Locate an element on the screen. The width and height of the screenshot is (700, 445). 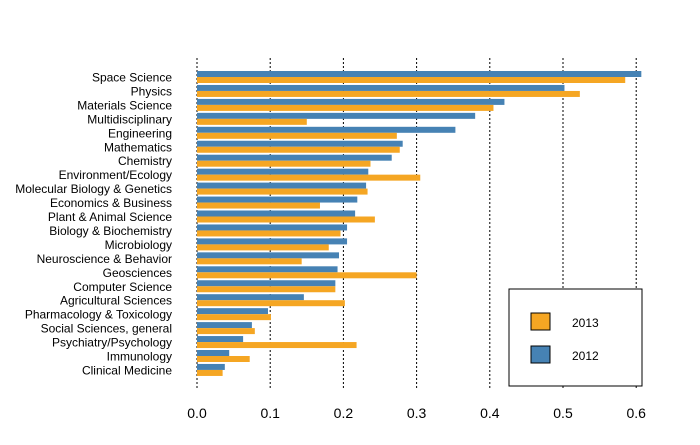
category-label: Mathematics is located at coordinates (138, 147).